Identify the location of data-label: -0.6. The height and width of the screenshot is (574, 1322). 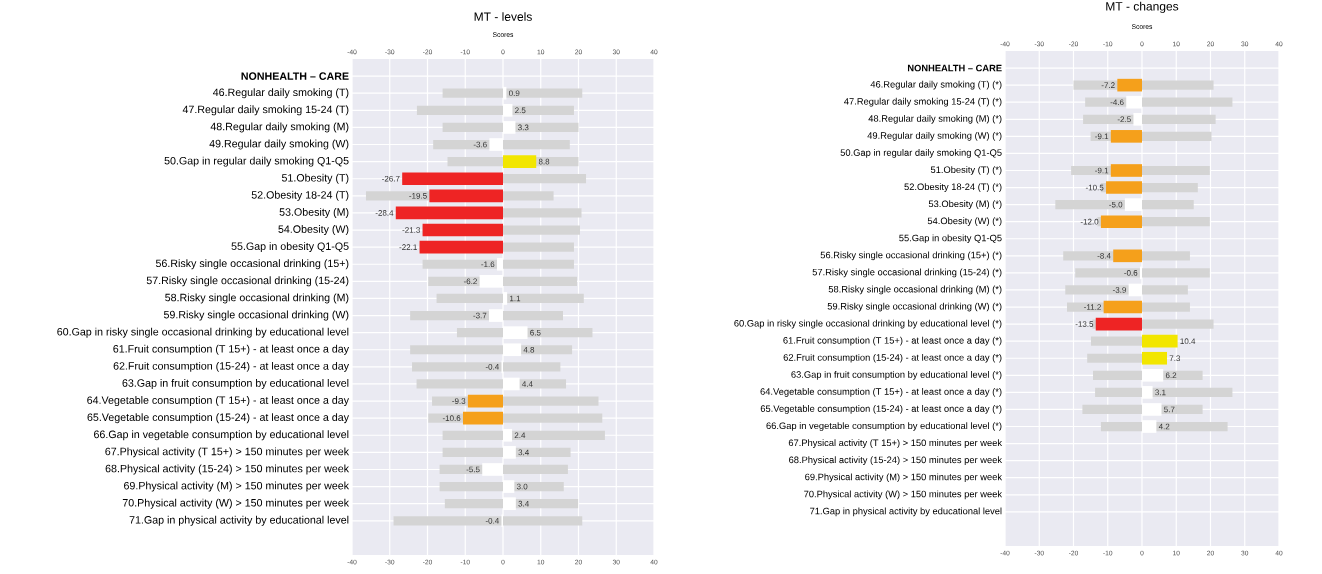
(1131, 273).